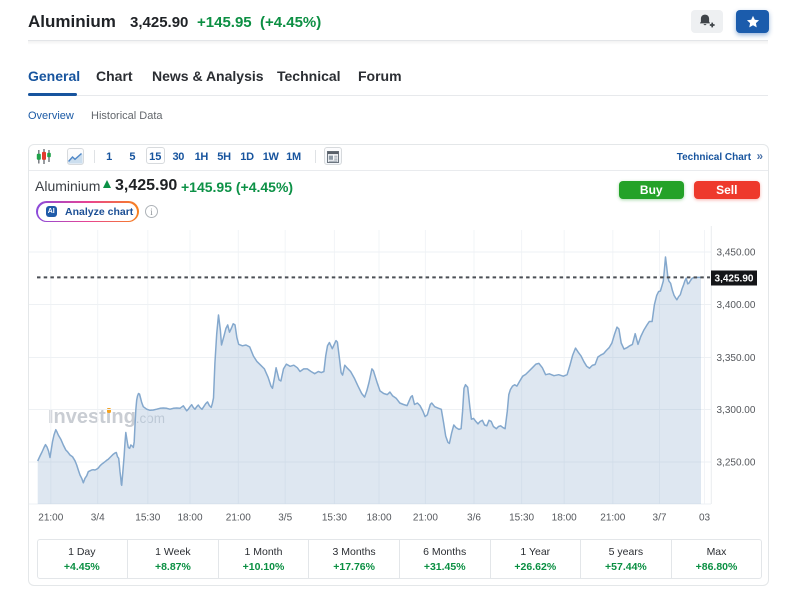 The height and width of the screenshot is (600, 800). What do you see at coordinates (734, 279) in the screenshot?
I see `svg-text: 3,425.90` at bounding box center [734, 279].